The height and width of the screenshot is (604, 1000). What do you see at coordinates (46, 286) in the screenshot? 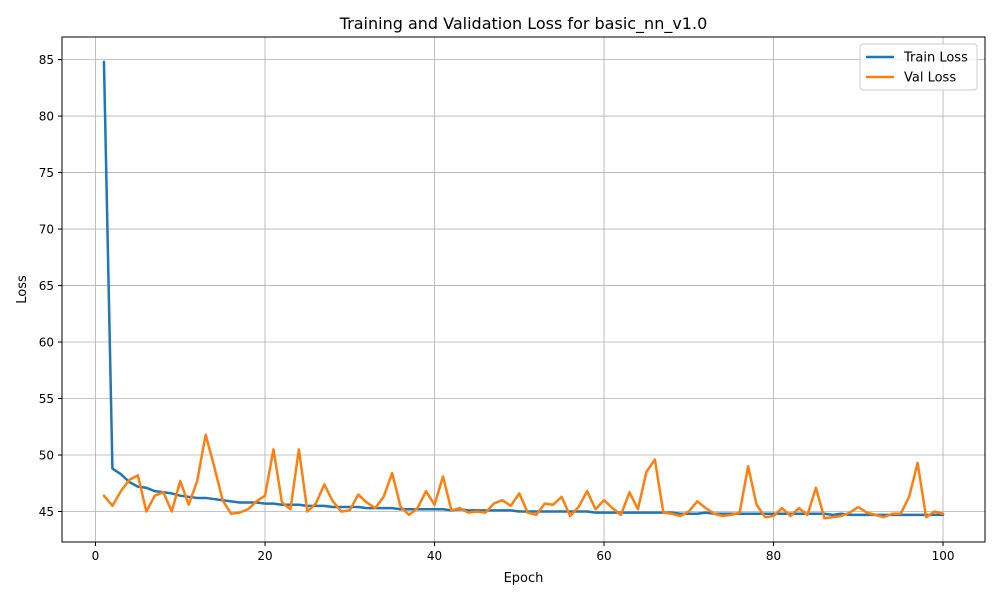
I see `y-tick-label: 65` at bounding box center [46, 286].